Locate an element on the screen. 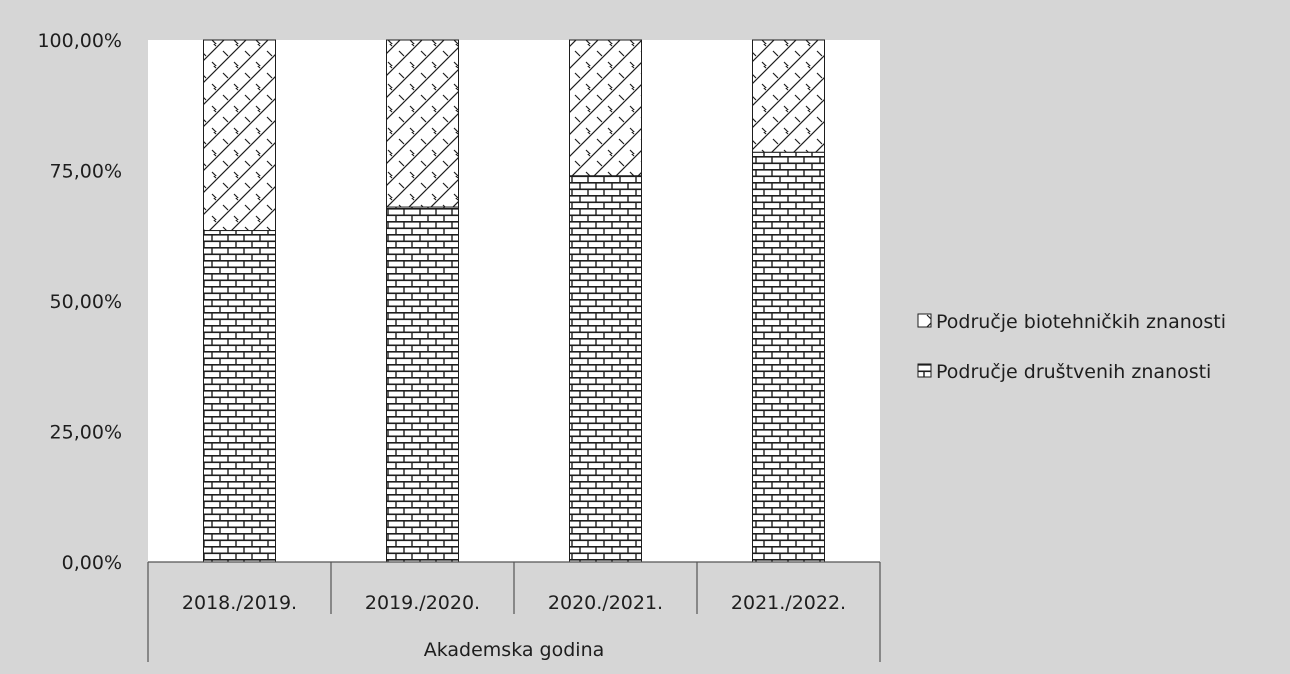  y-tick-label: 50,00% is located at coordinates (86, 302).